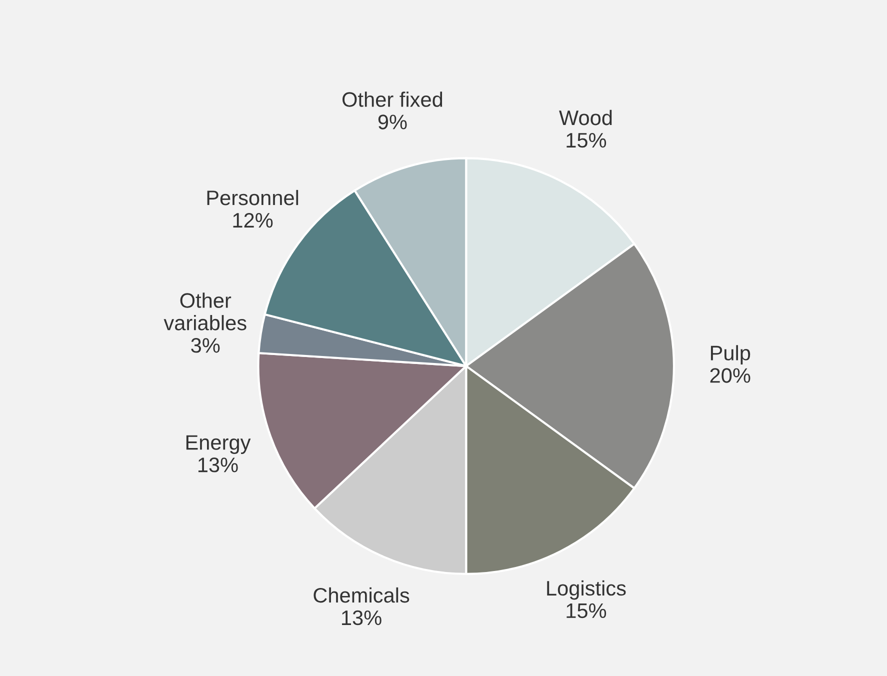 This screenshot has height=676, width=887. I want to click on slice-label: Personnel, so click(252, 198).